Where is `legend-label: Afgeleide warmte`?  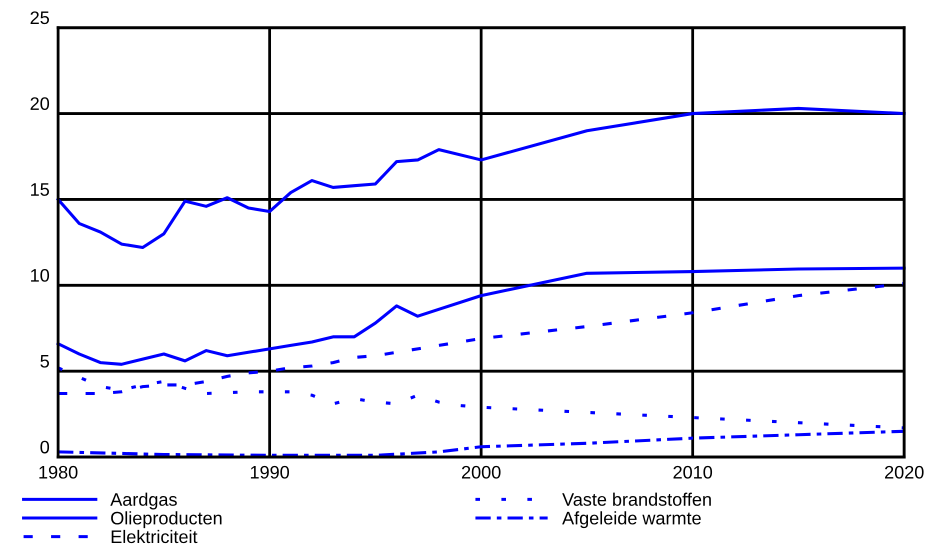 legend-label: Afgeleide warmte is located at coordinates (631, 519).